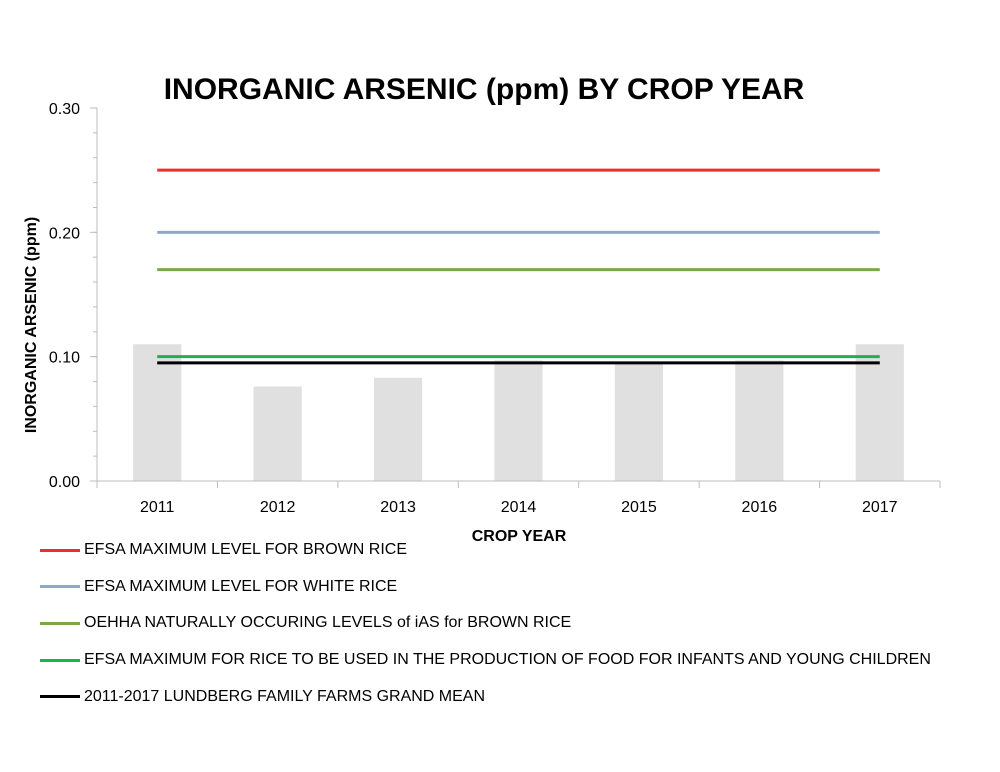 The height and width of the screenshot is (772, 1000). I want to click on bar-2013, so click(398, 429).